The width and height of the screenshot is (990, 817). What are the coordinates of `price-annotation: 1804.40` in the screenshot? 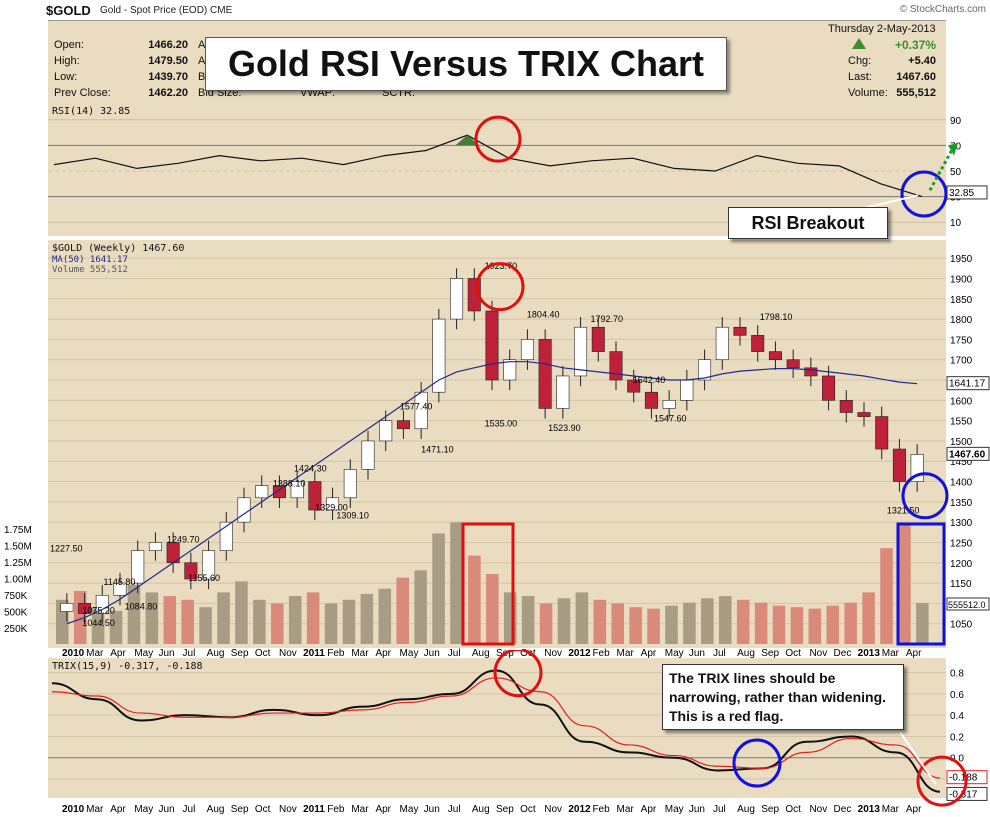 It's located at (543, 314).